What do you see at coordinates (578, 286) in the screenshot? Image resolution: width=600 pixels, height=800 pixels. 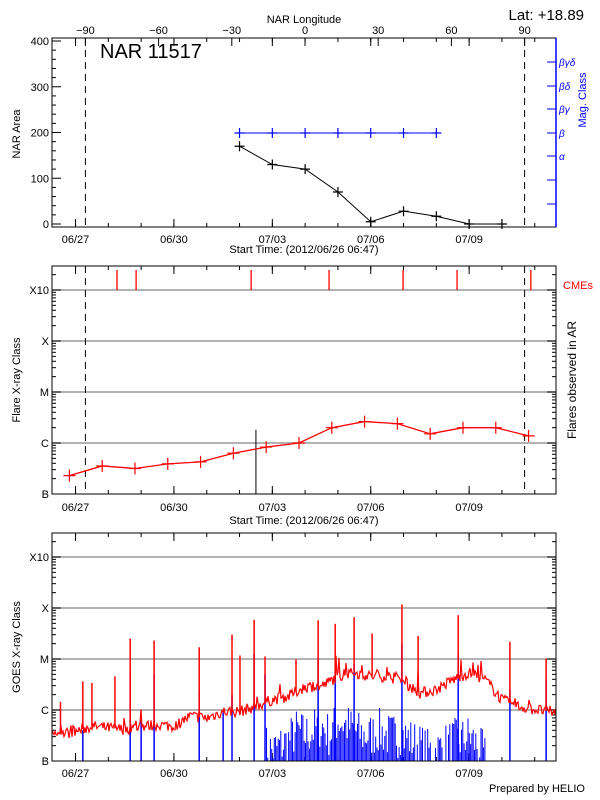 I see `cme-label: CMEs` at bounding box center [578, 286].